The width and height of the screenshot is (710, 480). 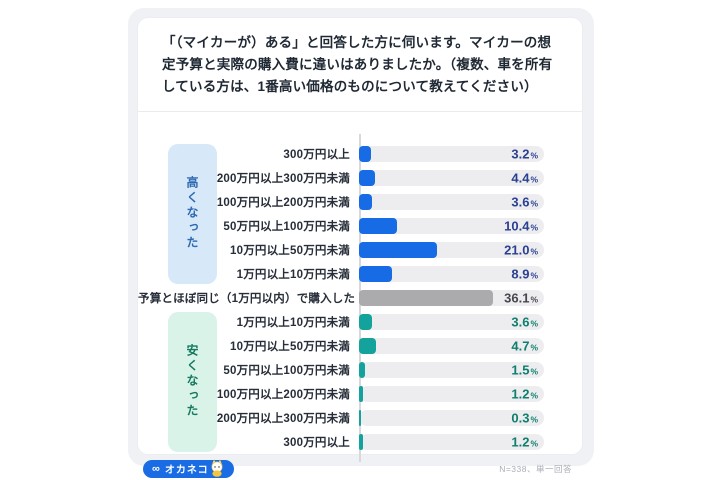 I want to click on value-label: 21.0%, so click(x=521, y=249).